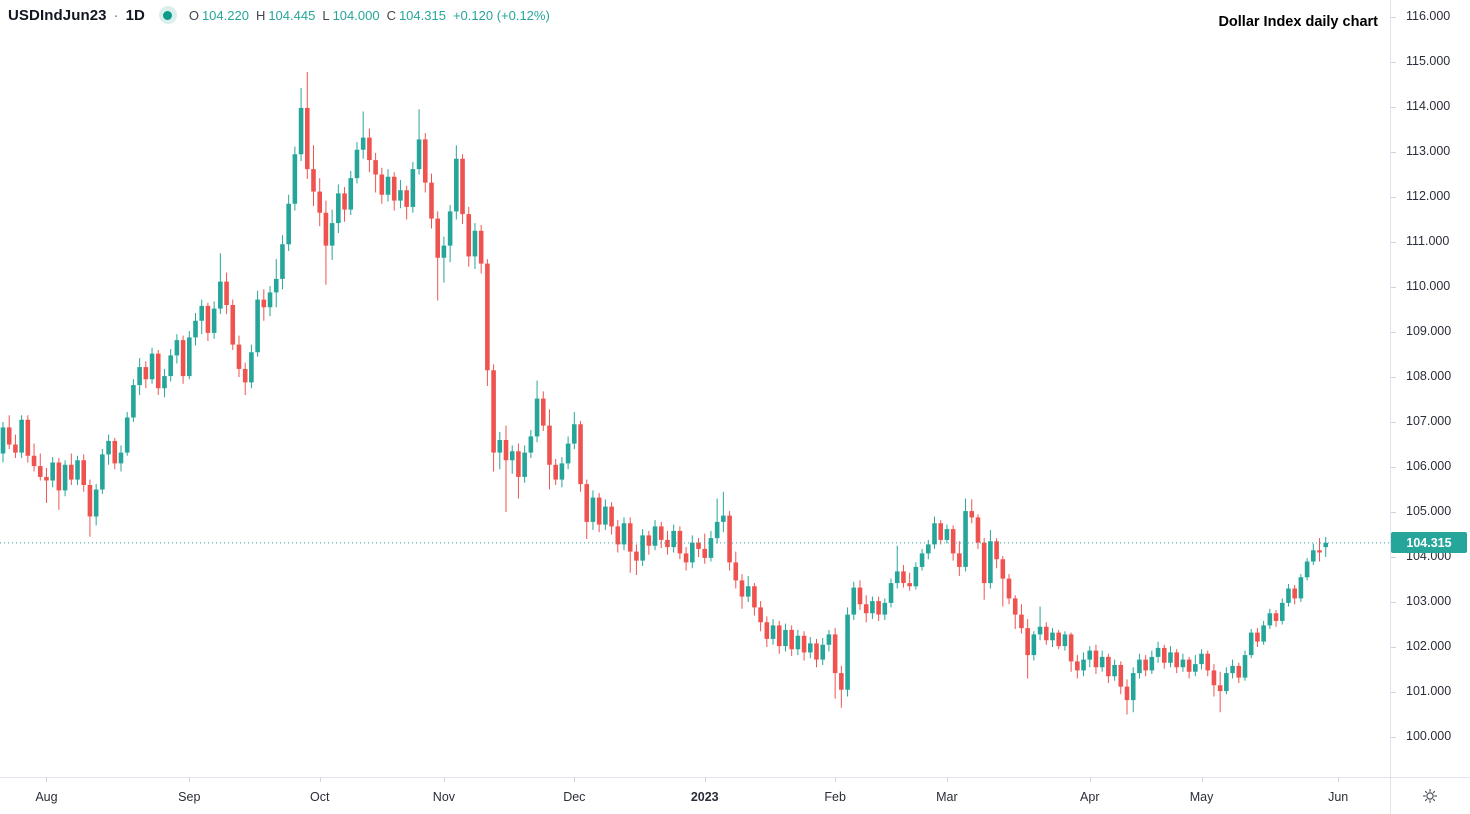 This screenshot has height=814, width=1470. Describe the element at coordinates (704, 797) in the screenshot. I see `month-label: 2023` at that location.